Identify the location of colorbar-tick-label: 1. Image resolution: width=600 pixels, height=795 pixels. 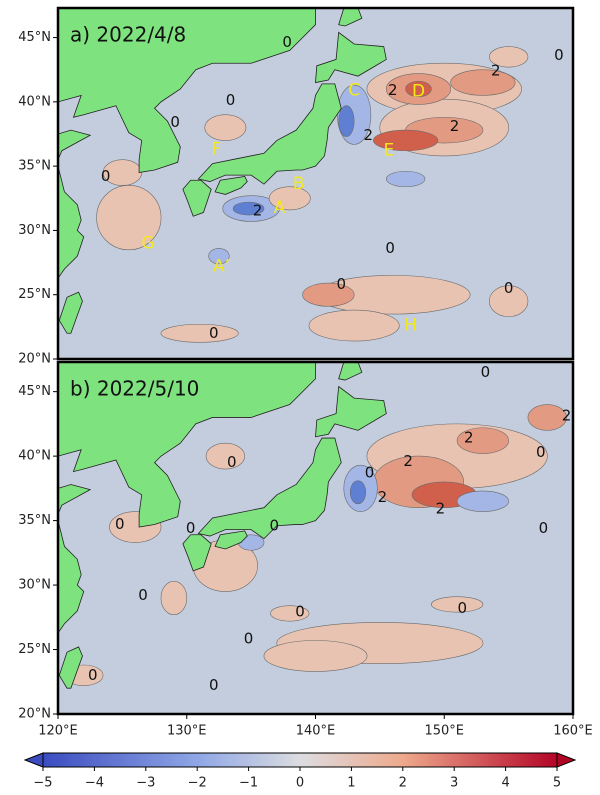
(351, 783).